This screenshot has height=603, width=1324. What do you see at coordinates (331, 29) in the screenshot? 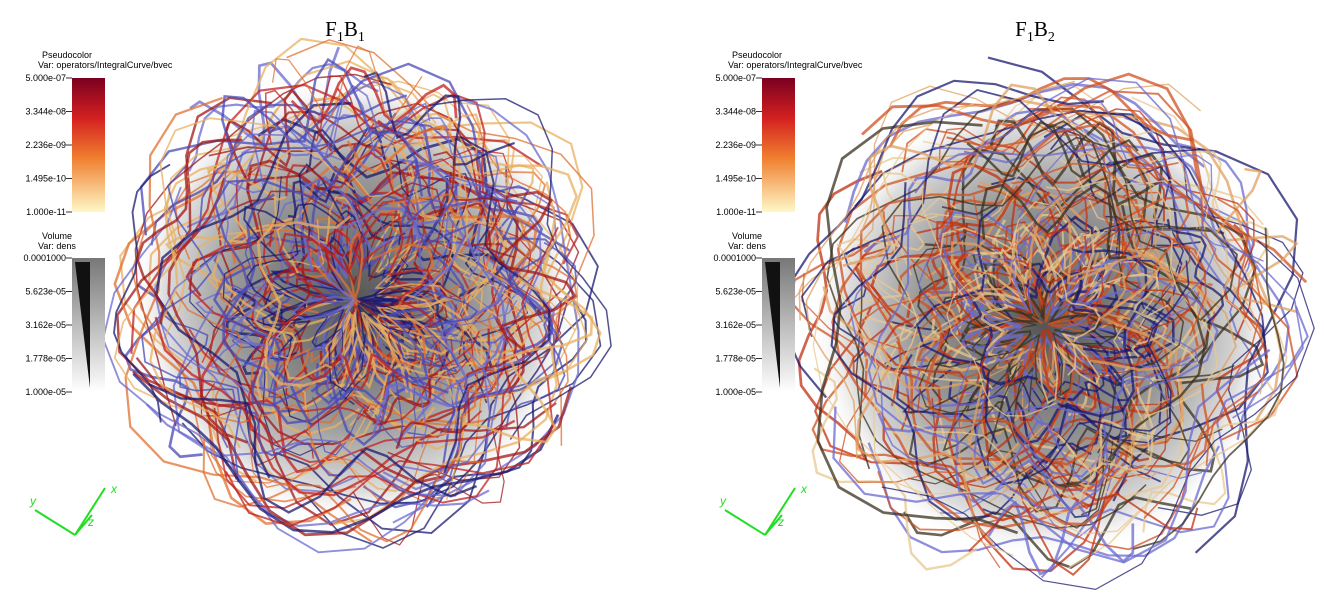
I see `title-part: F` at bounding box center [331, 29].